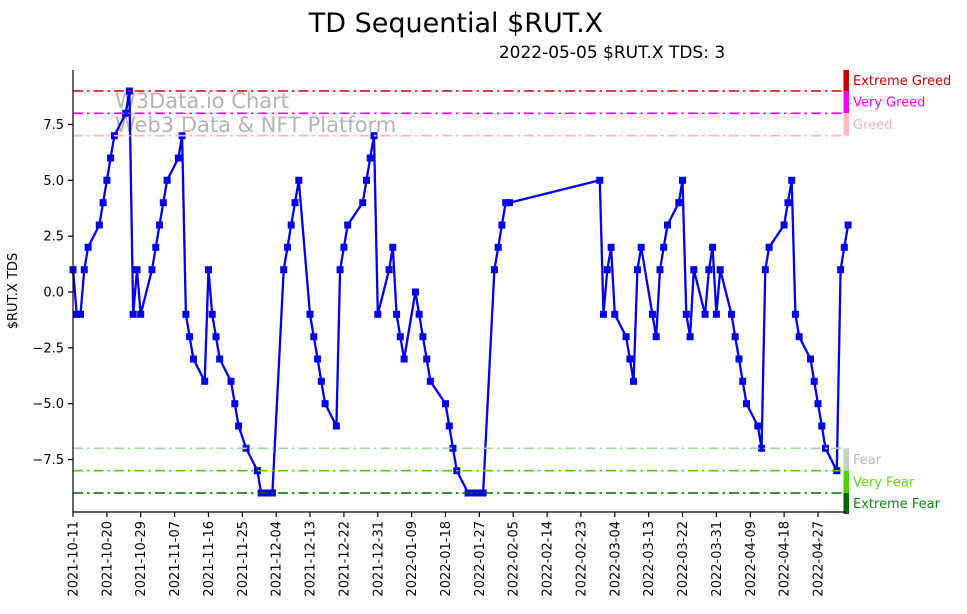  I want to click on x-tick-label: 2021-12-22, so click(344, 559).